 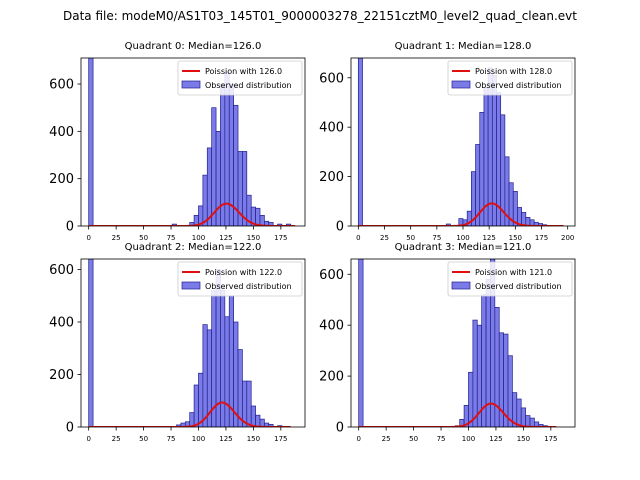 I want to click on legend: Poission with 122.0 Observed distribution, so click(x=240, y=279).